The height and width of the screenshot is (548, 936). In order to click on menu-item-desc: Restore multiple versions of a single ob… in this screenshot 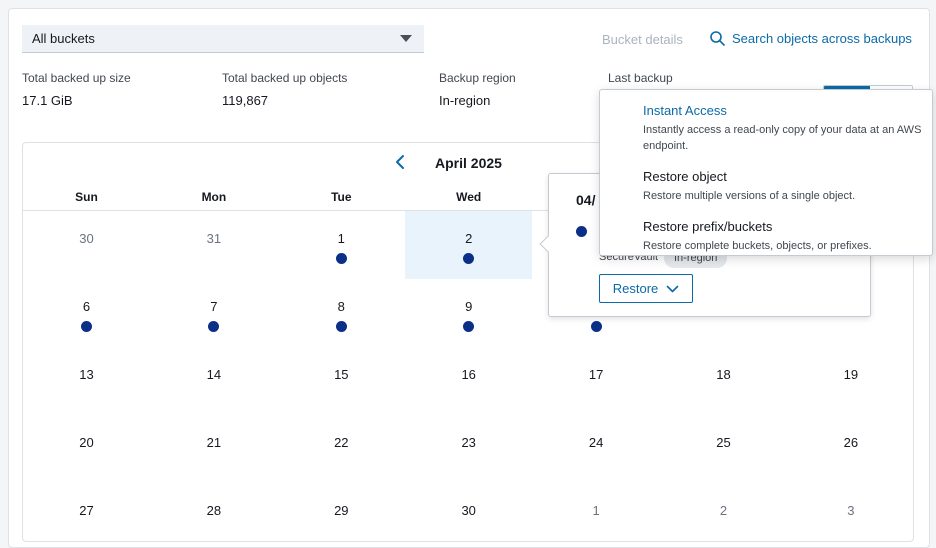, I will do `click(749, 196)`.